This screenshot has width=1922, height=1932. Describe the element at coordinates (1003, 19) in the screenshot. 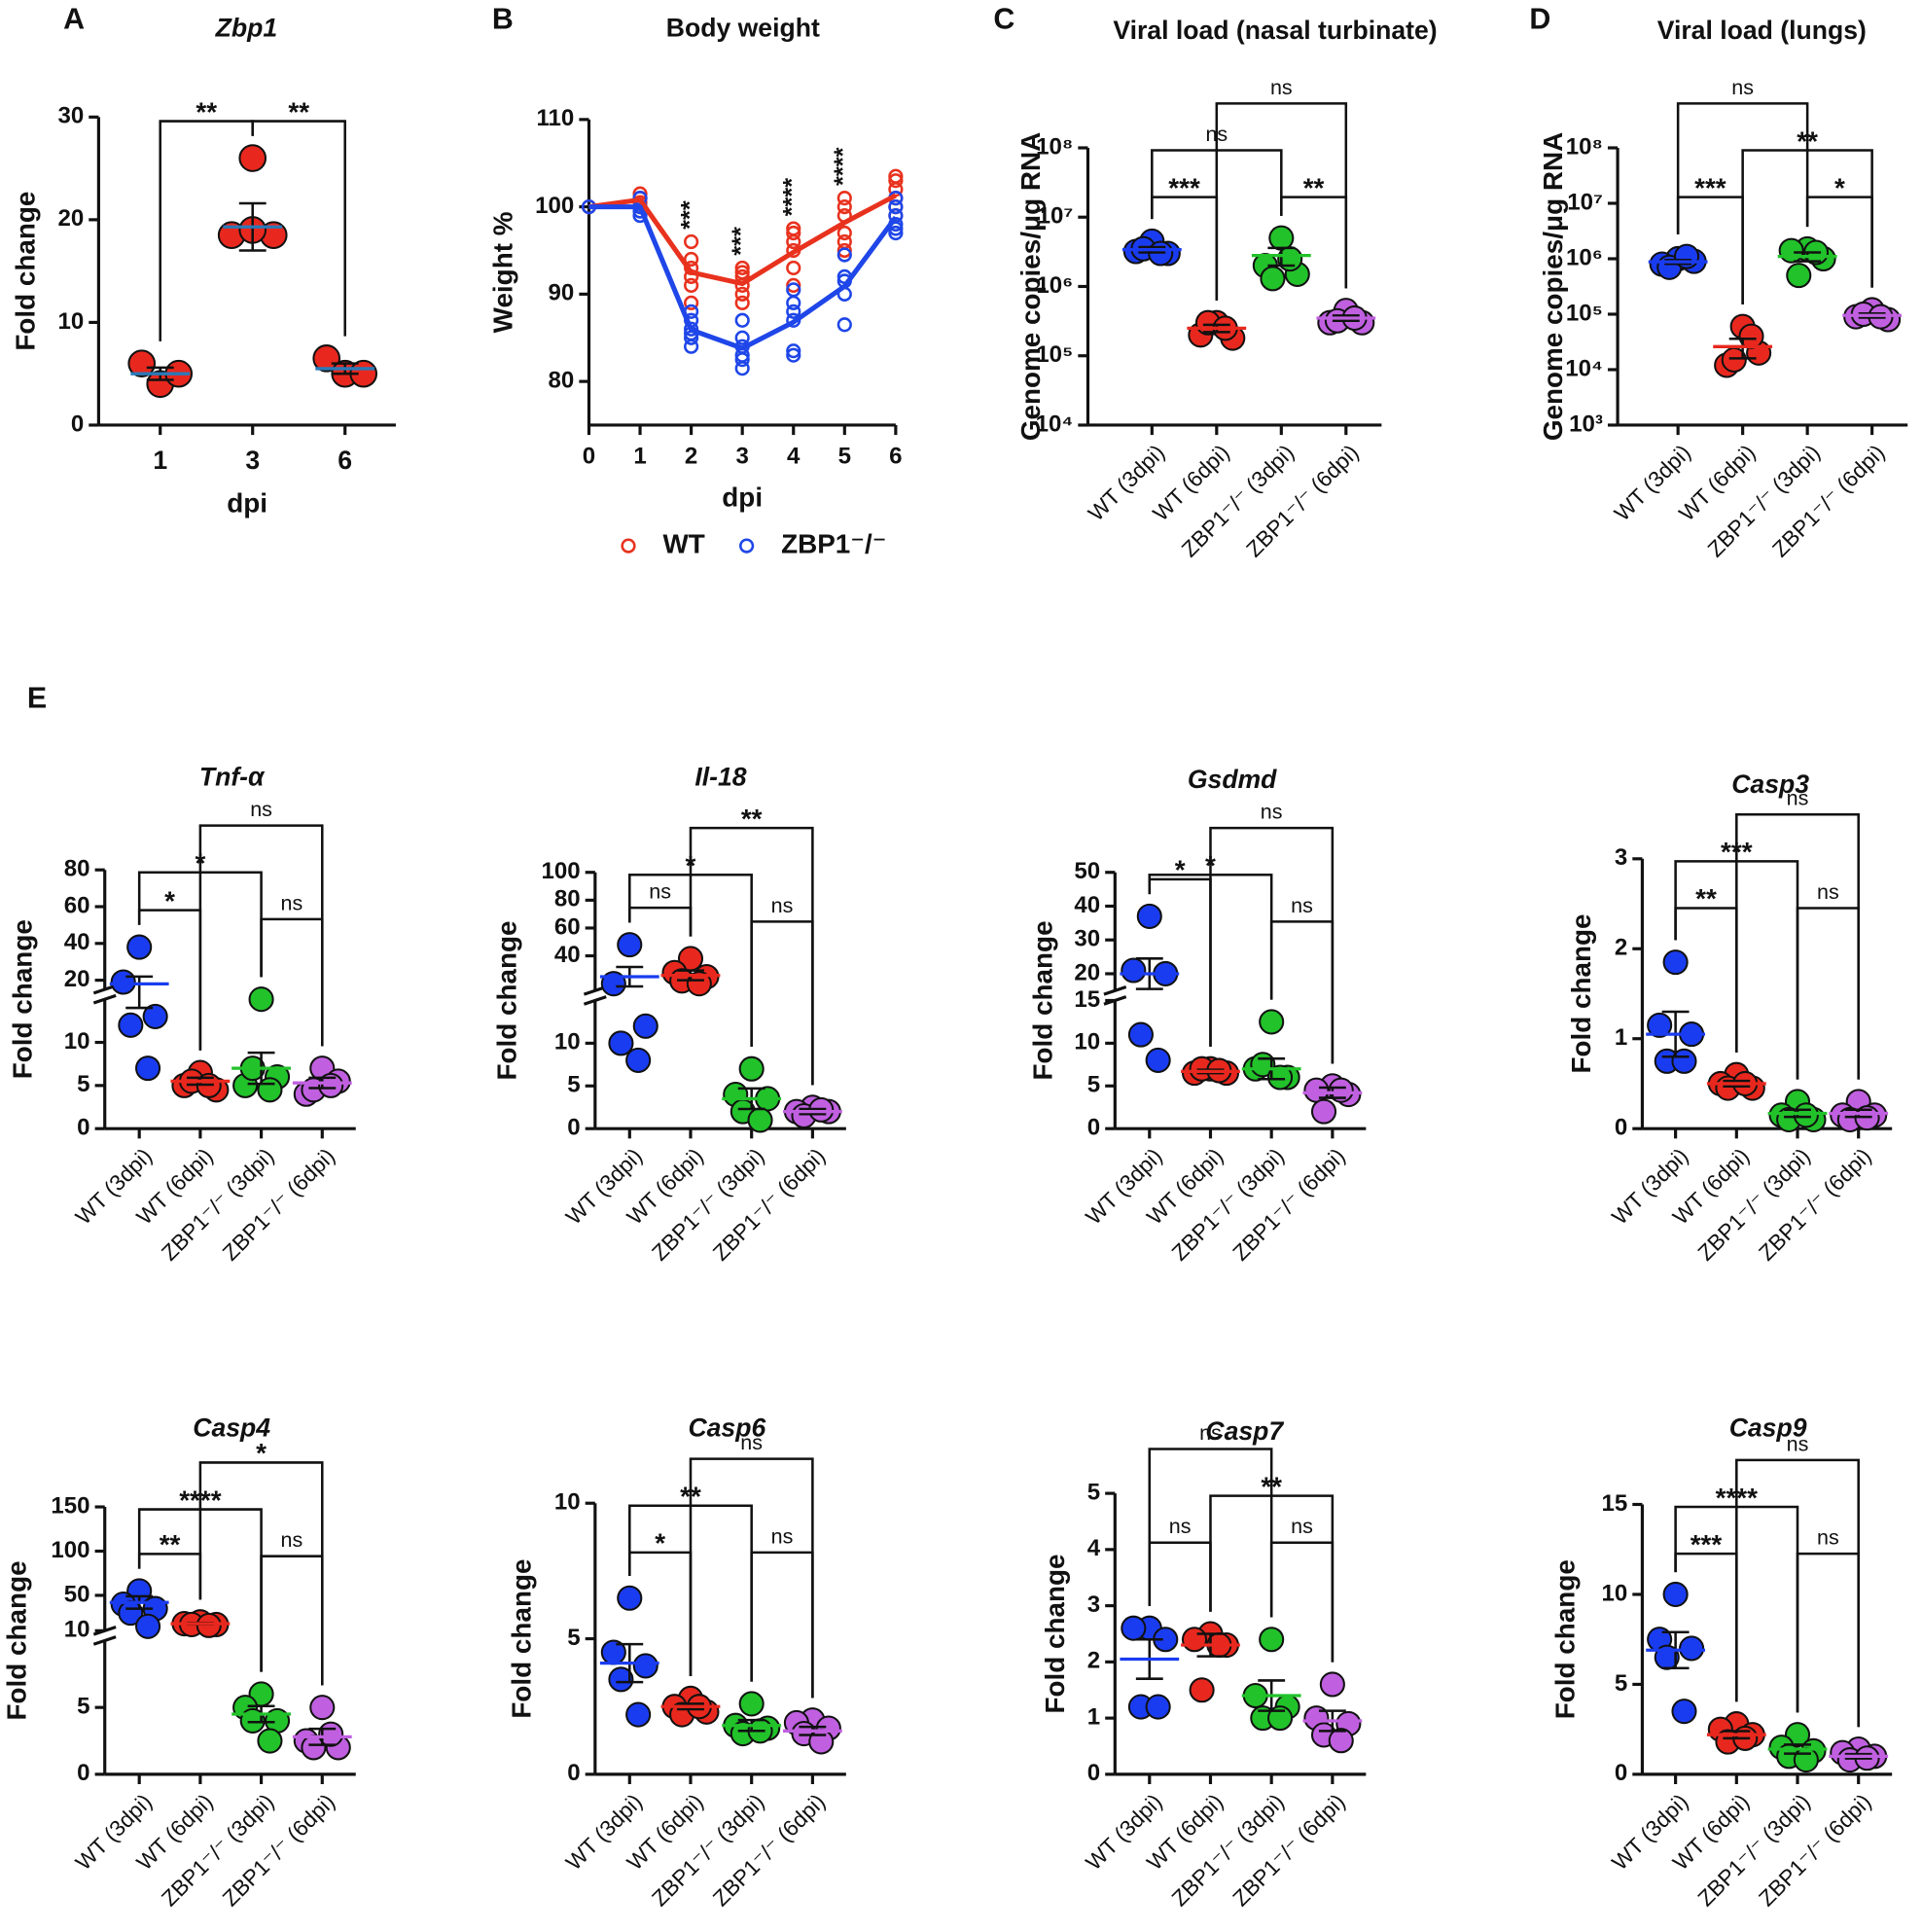

I see `panel-label: C` at that location.